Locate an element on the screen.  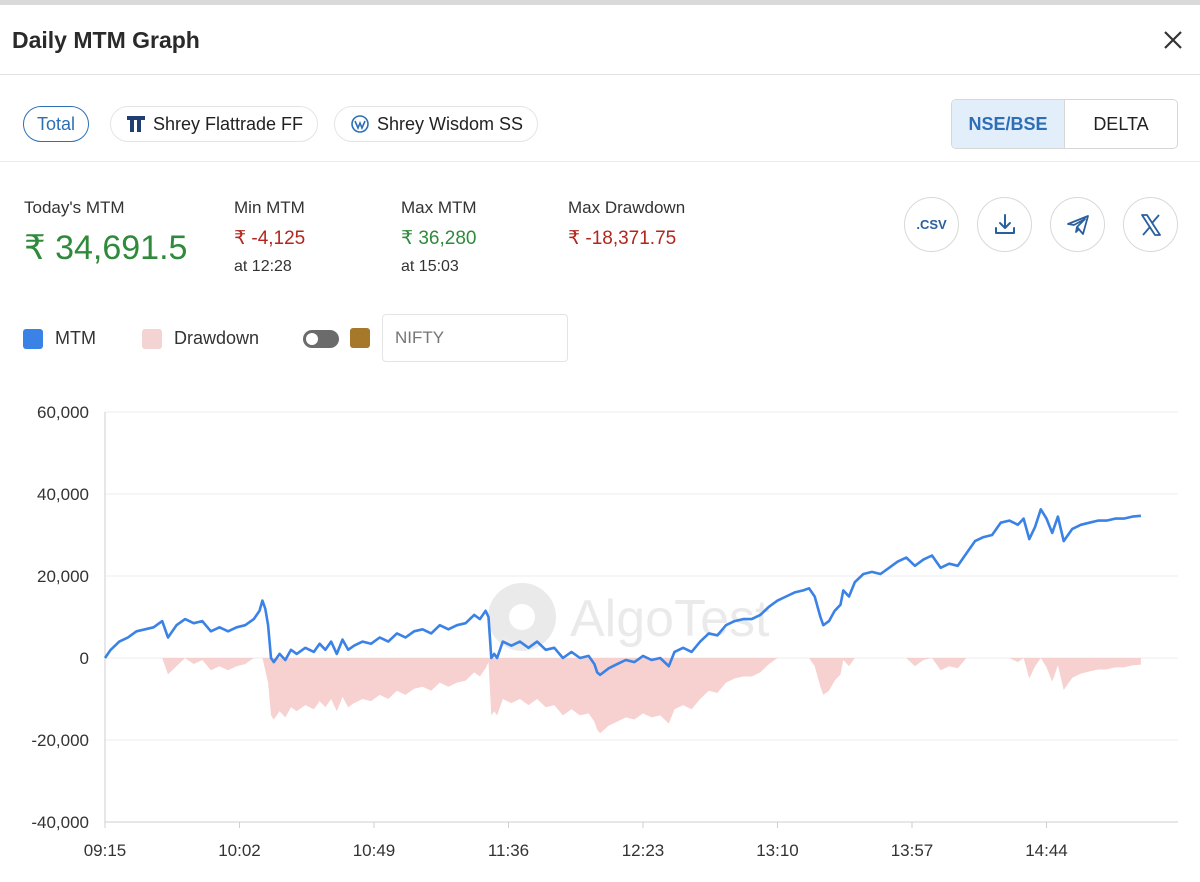
x-tick-label: 10:49 is located at coordinates (374, 850).